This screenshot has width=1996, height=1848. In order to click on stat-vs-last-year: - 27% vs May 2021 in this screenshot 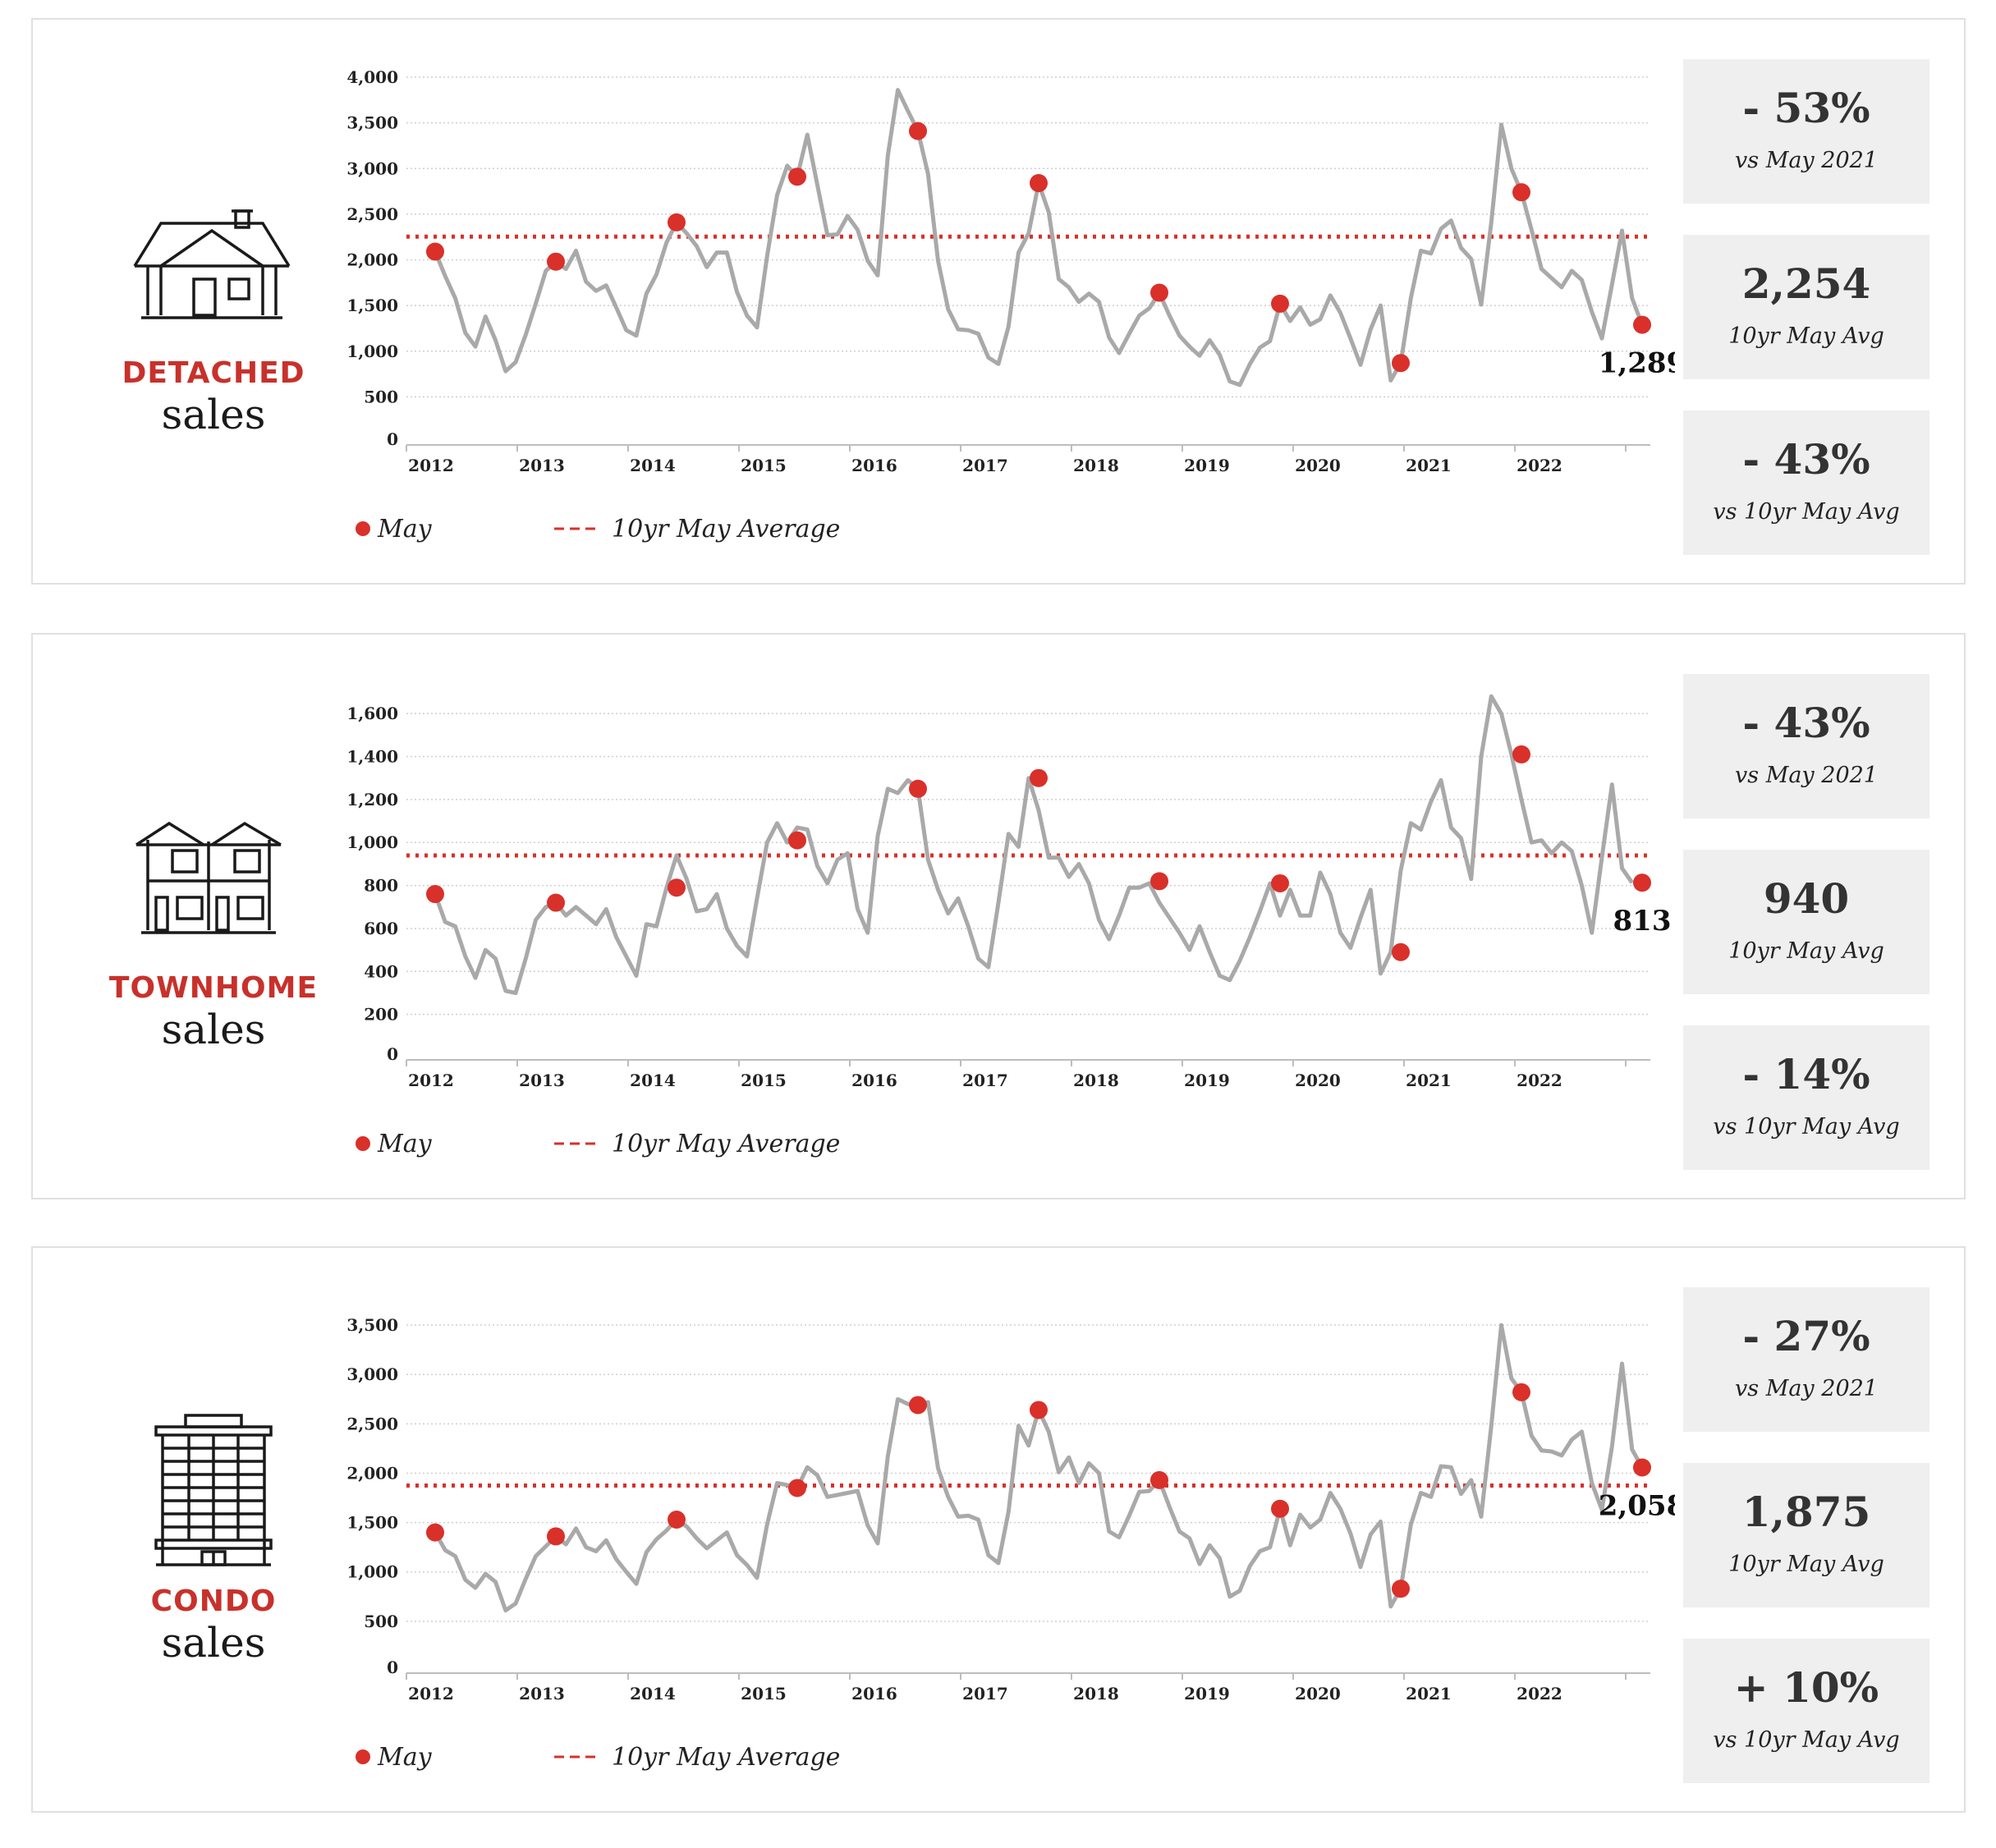, I will do `click(1806, 1359)`.